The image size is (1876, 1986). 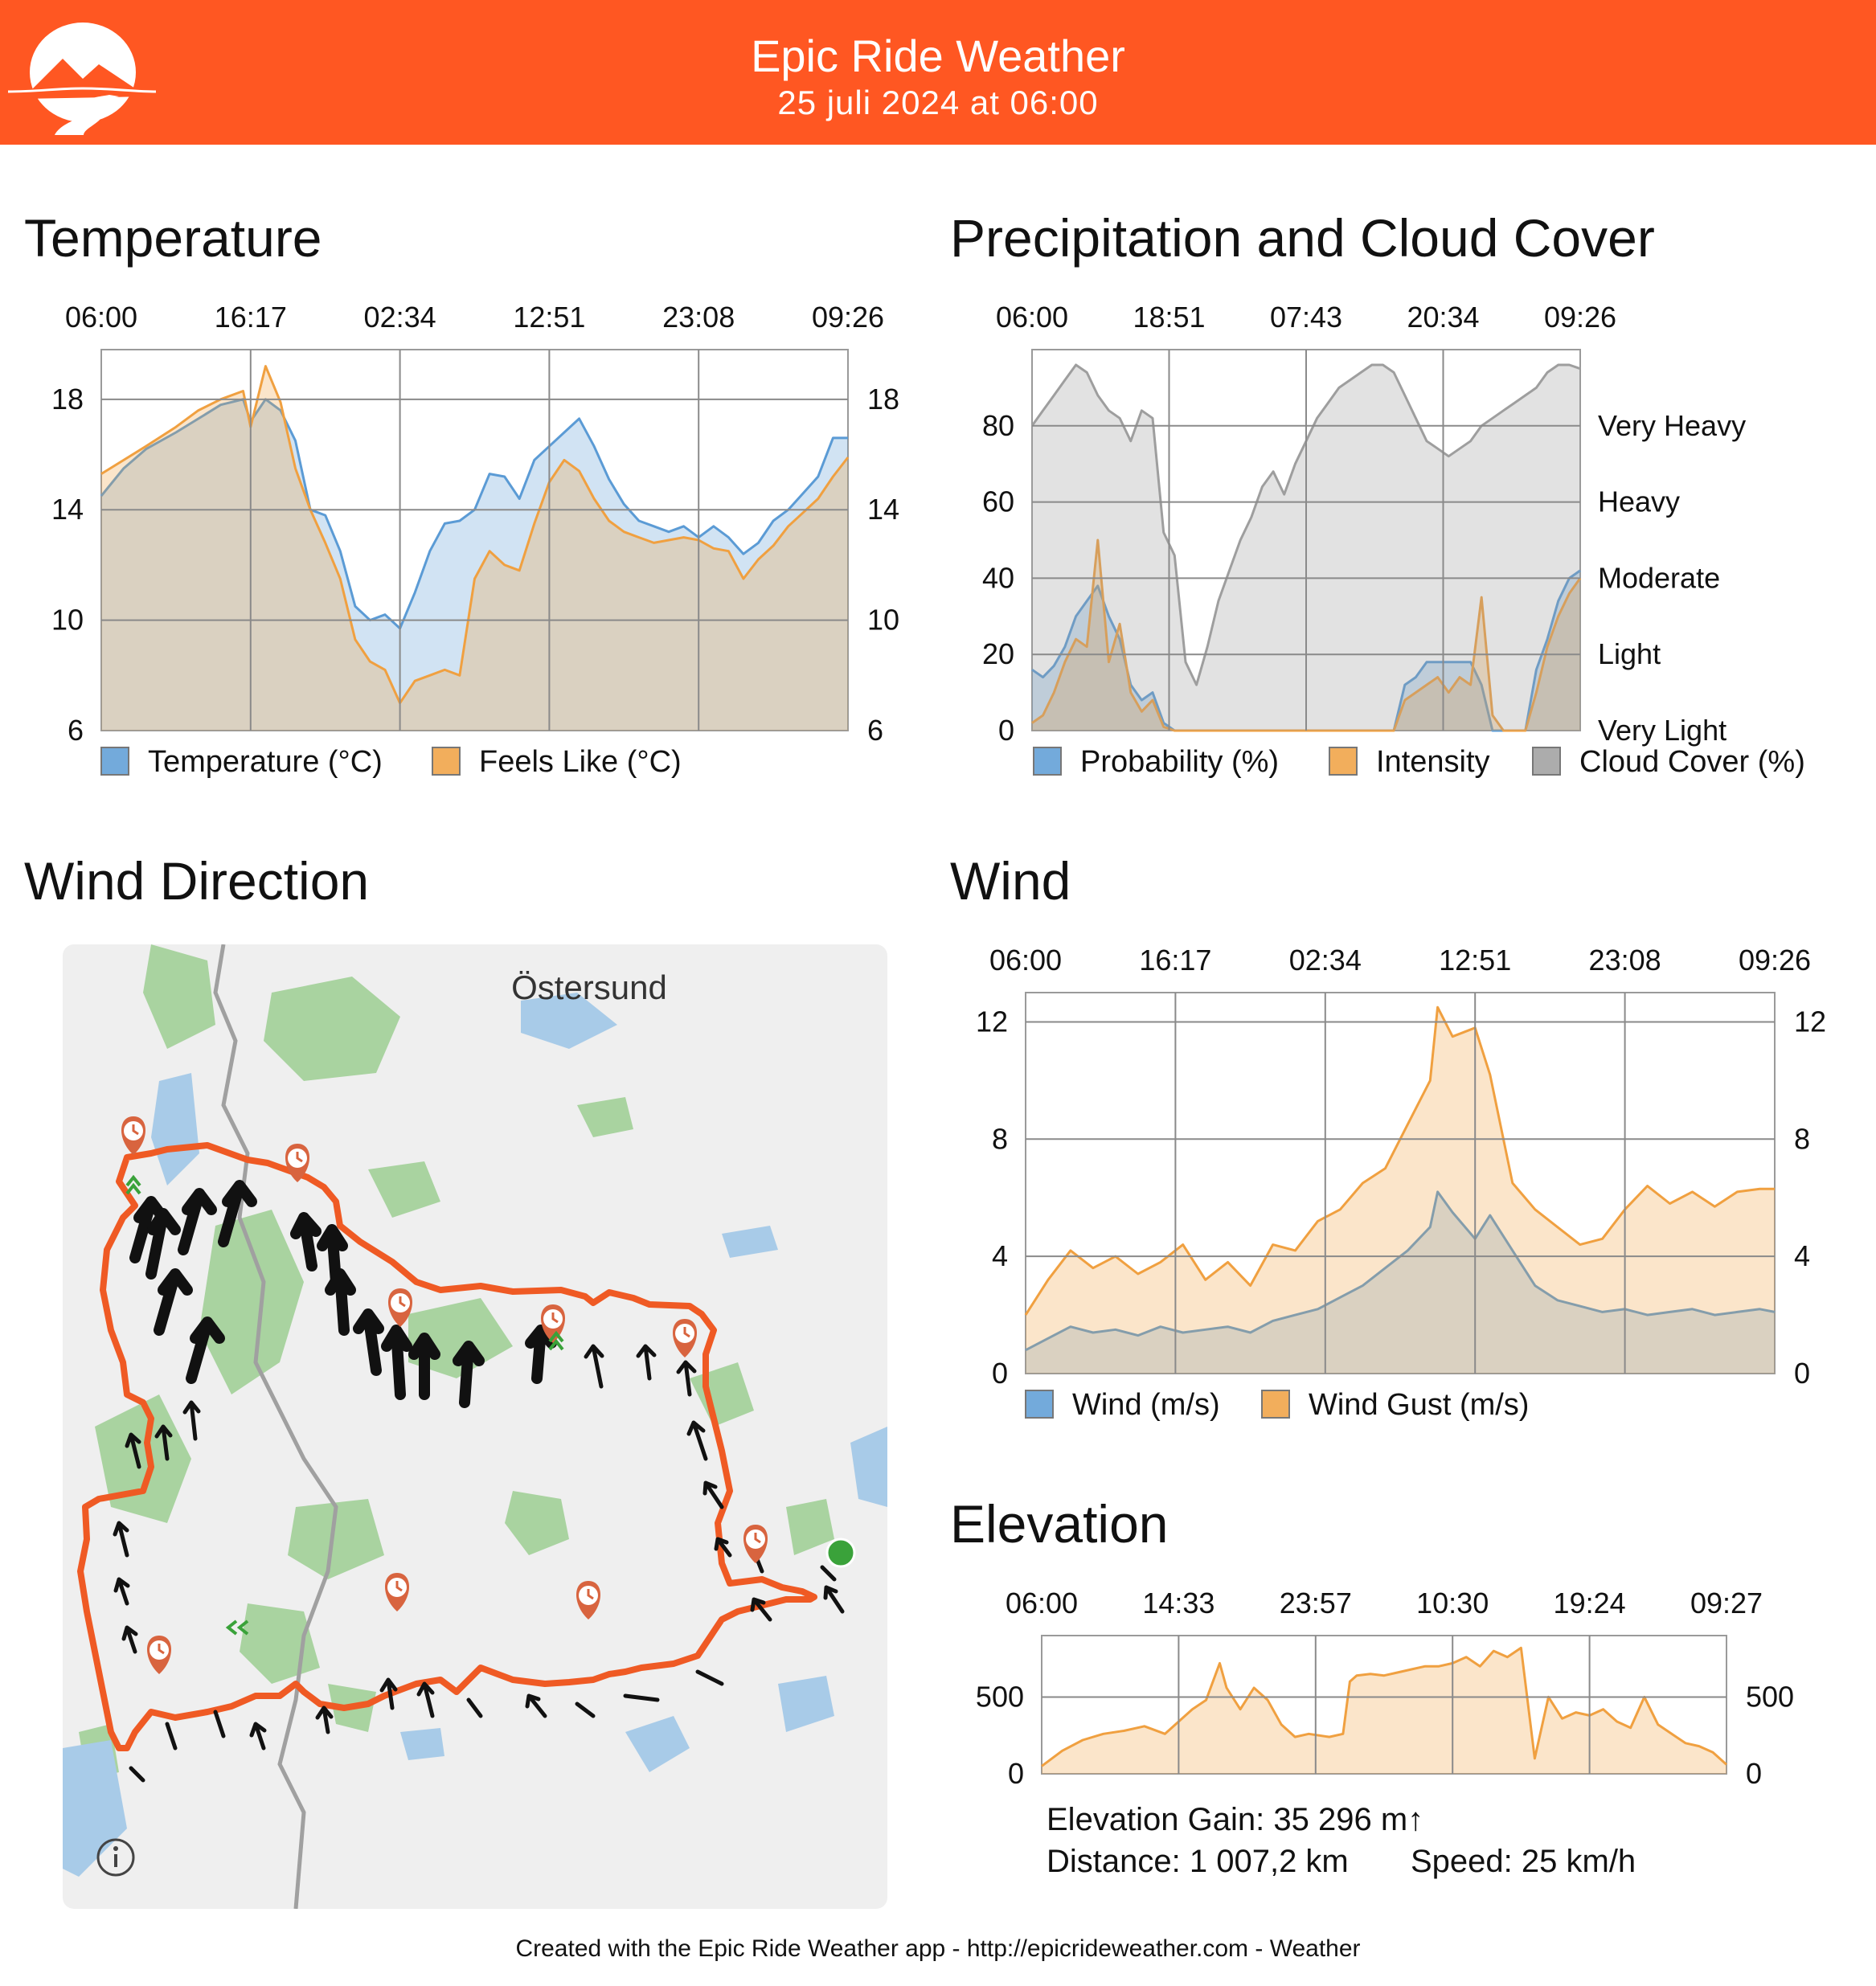 What do you see at coordinates (67, 620) in the screenshot?
I see `y-tick-label: 10` at bounding box center [67, 620].